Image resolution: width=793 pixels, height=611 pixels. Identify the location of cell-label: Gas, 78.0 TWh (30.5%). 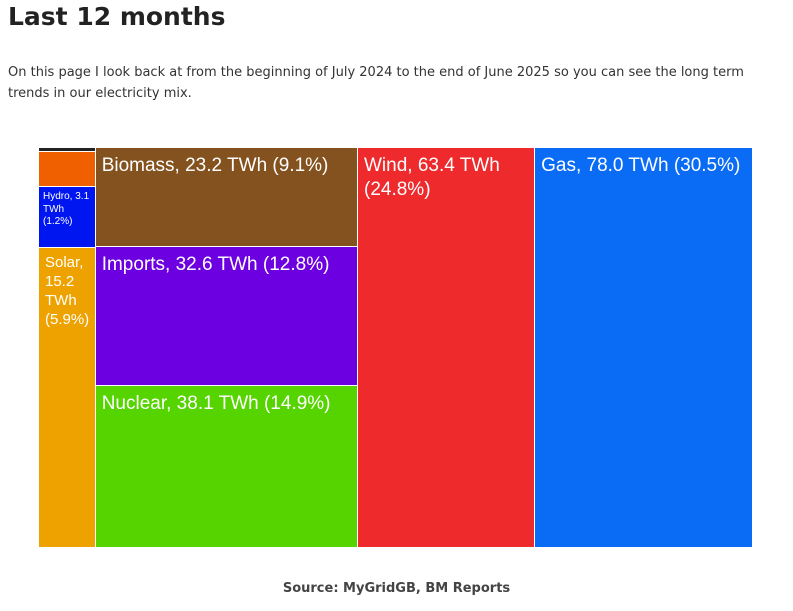
(641, 165).